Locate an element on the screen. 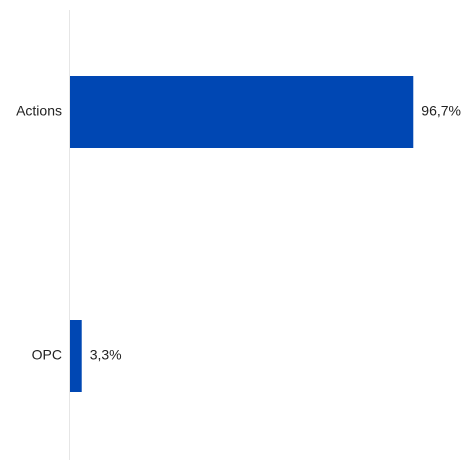 This screenshot has width=469, height=460. value-label-opc: 3,3% is located at coordinates (106, 355).